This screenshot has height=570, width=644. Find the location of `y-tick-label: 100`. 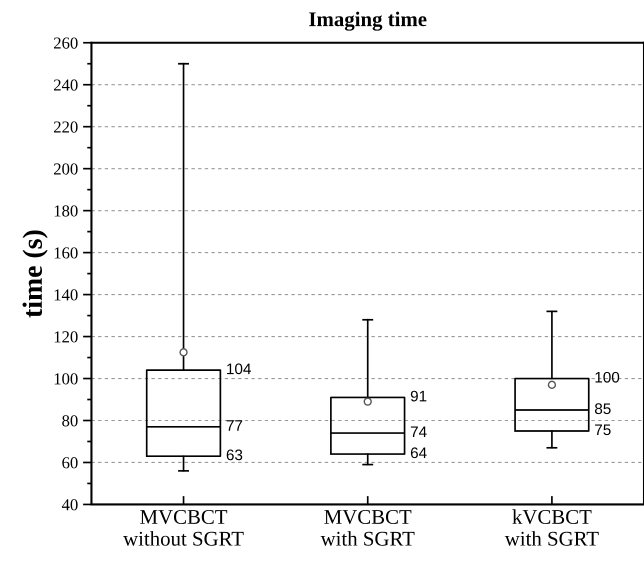

y-tick-label: 100 is located at coordinates (66, 378).